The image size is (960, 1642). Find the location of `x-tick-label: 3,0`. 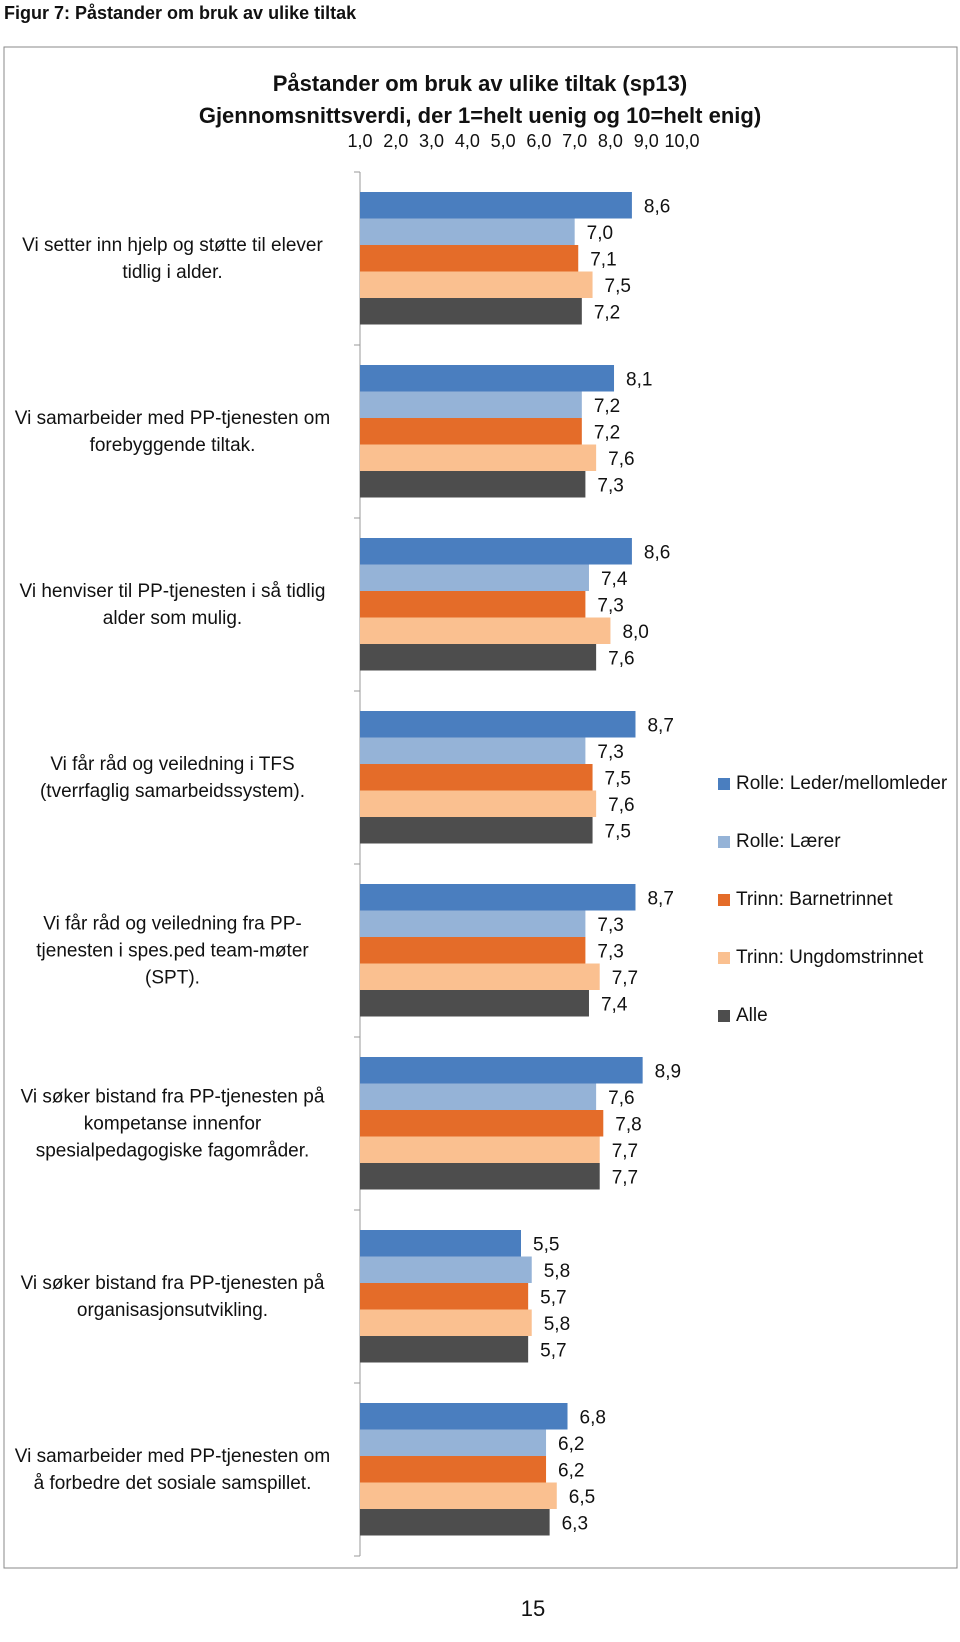

x-tick-label: 3,0 is located at coordinates (431, 141).